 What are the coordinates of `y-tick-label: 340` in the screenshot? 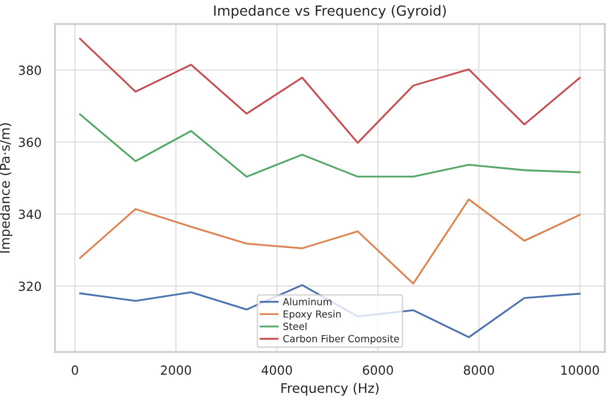 It's located at (29, 215).